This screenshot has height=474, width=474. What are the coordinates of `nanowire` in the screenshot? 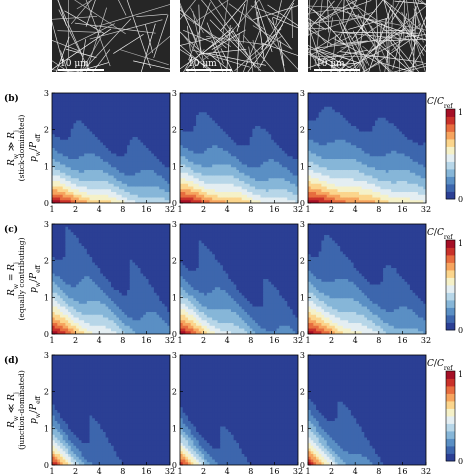 It's located at (331, 57).